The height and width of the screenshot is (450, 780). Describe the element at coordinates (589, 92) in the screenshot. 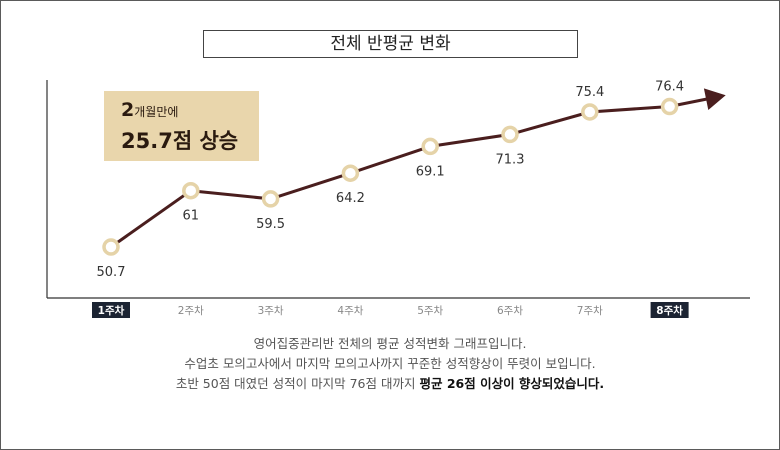

I see `data-label: 75.4` at that location.